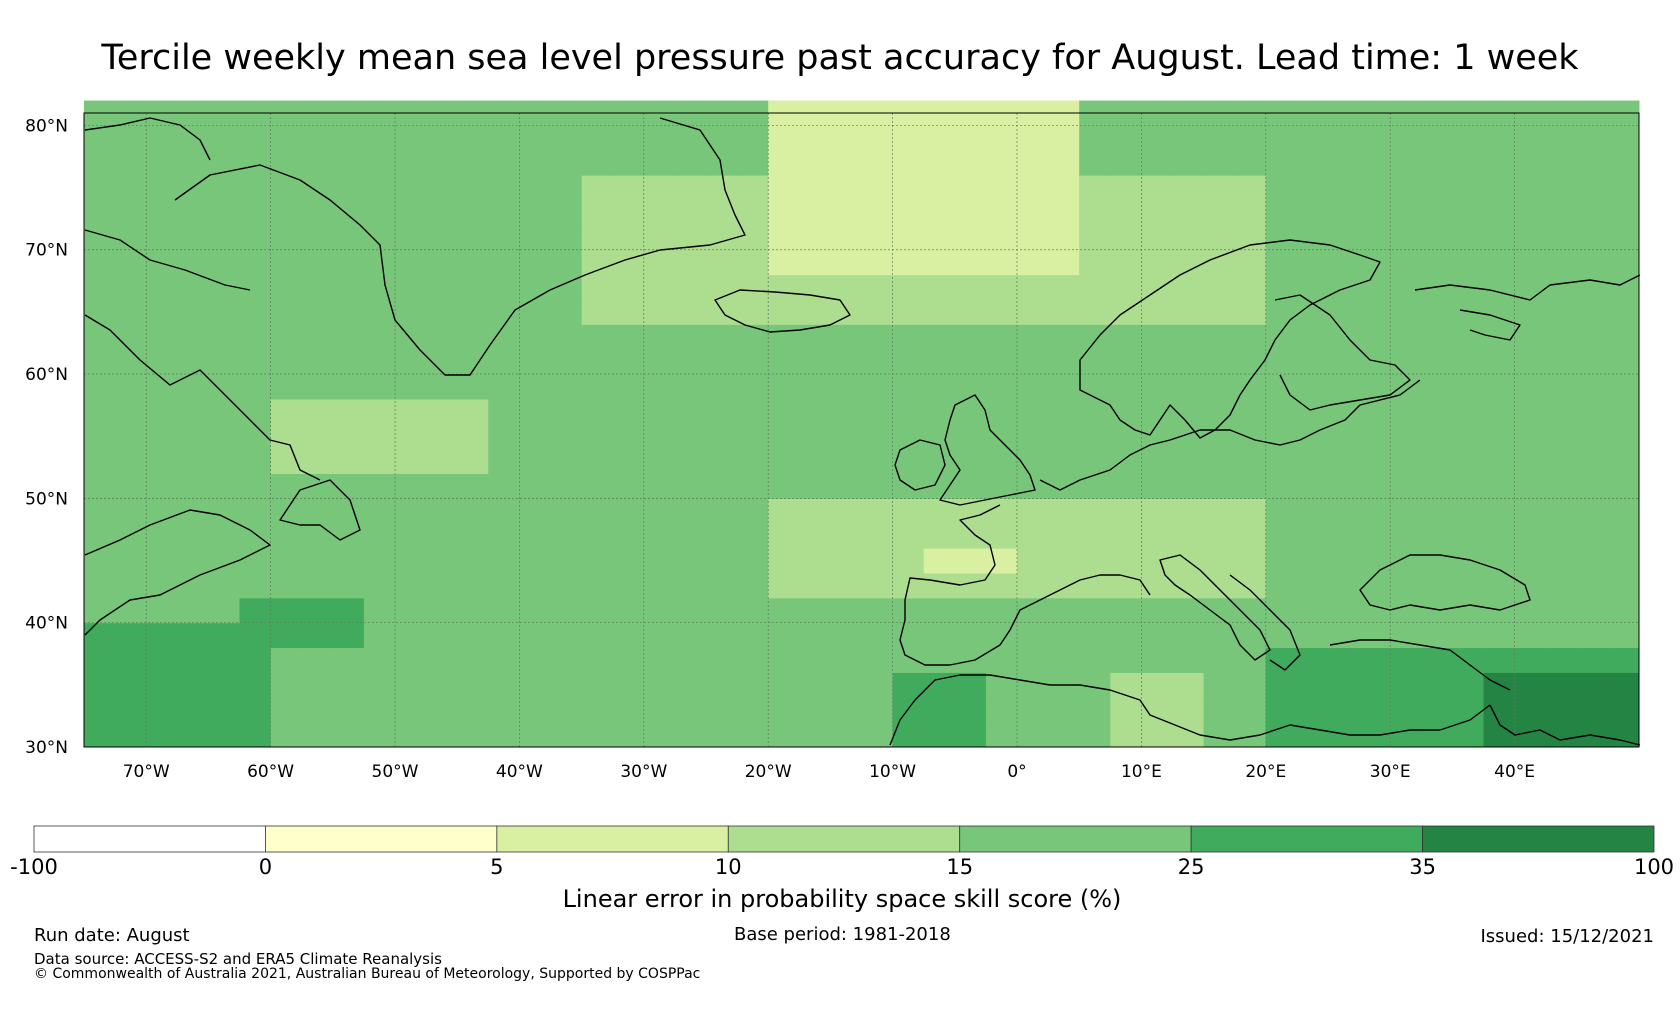 The image size is (1680, 1020). Describe the element at coordinates (519, 772) in the screenshot. I see `longitude-label: 40°W` at that location.